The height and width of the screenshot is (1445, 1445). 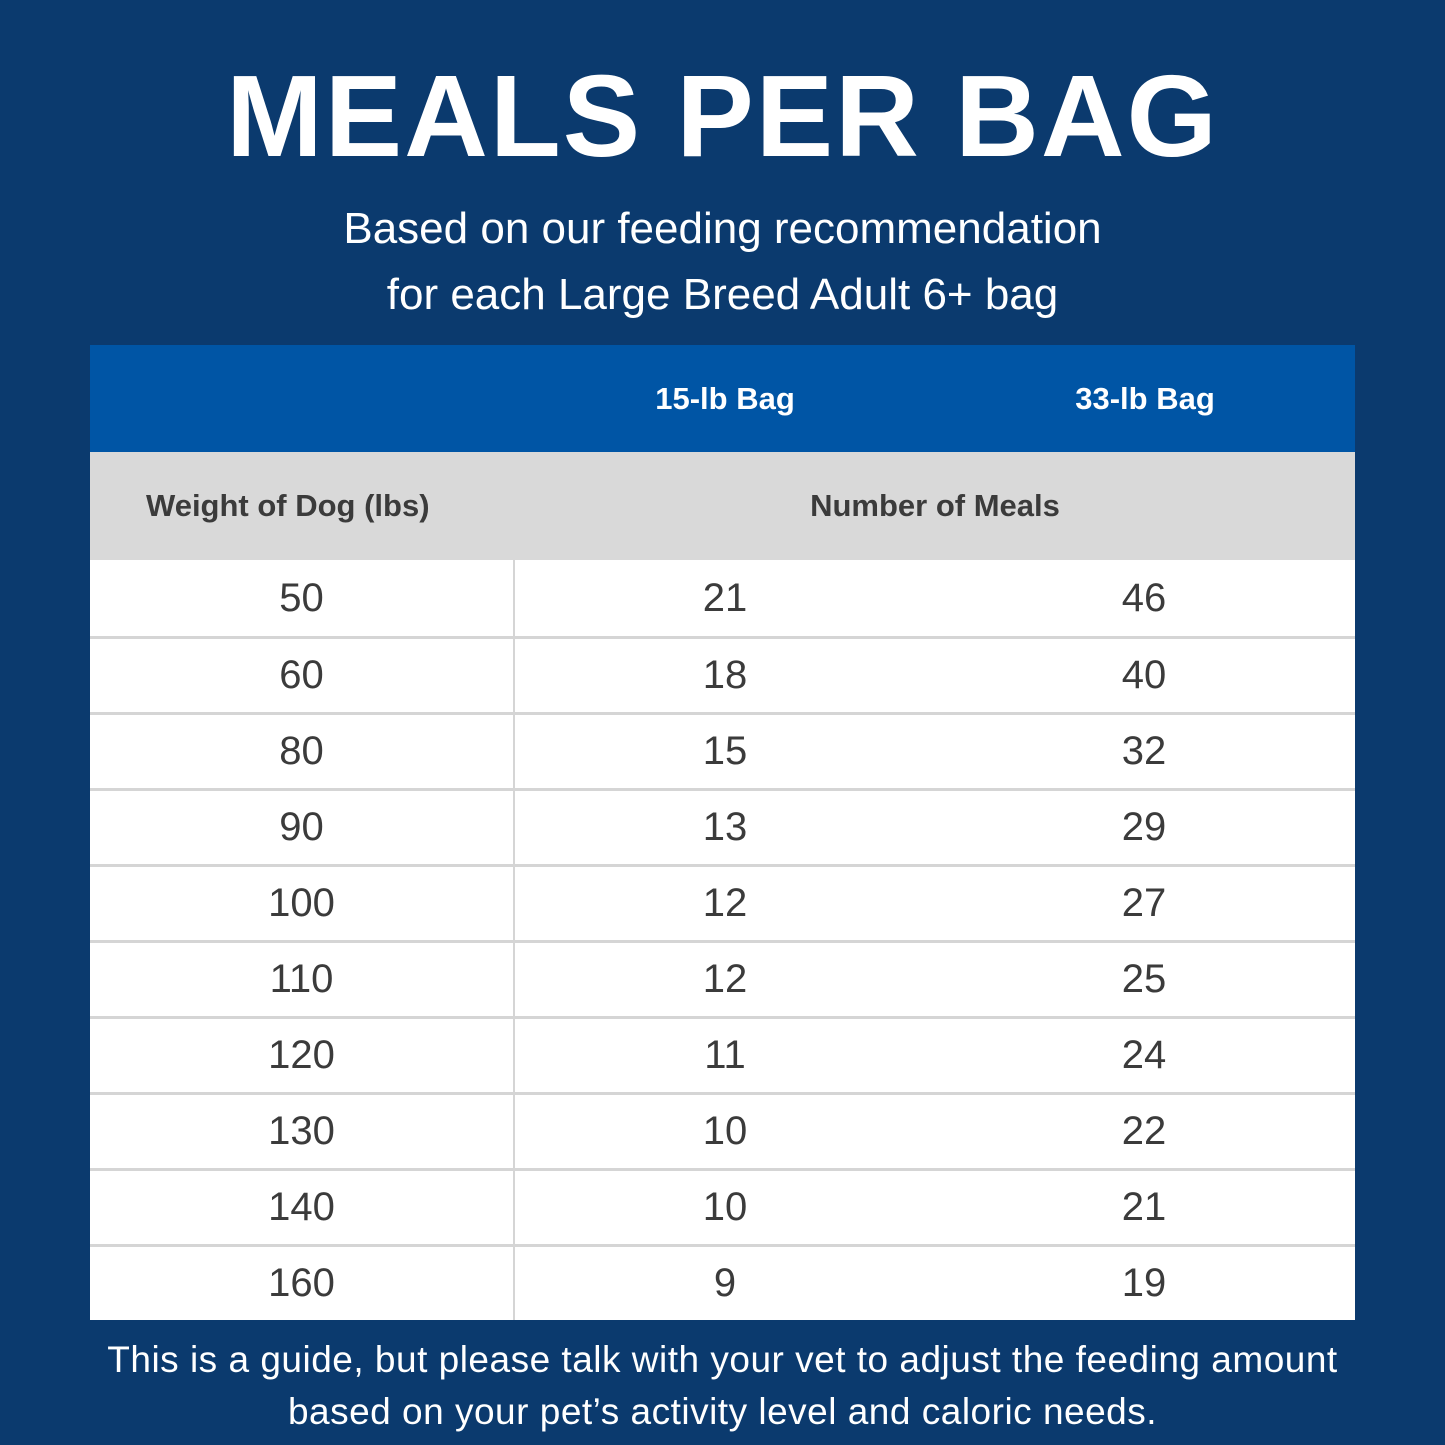 I want to click on weight-cell: 130, so click(x=302, y=1131).